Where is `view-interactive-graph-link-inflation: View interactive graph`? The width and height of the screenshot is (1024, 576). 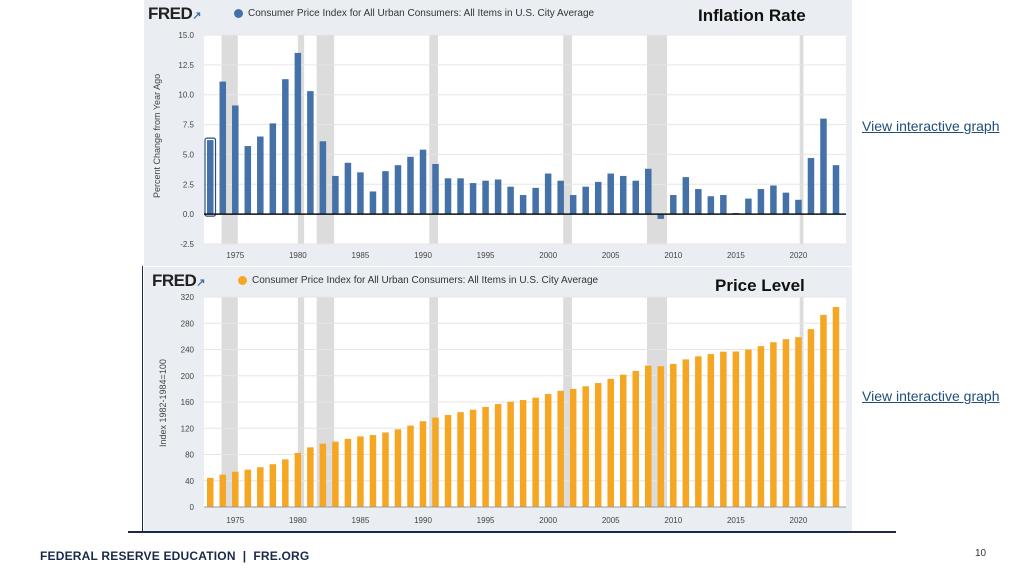 view-interactive-graph-link-inflation: View interactive graph is located at coordinates (931, 126).